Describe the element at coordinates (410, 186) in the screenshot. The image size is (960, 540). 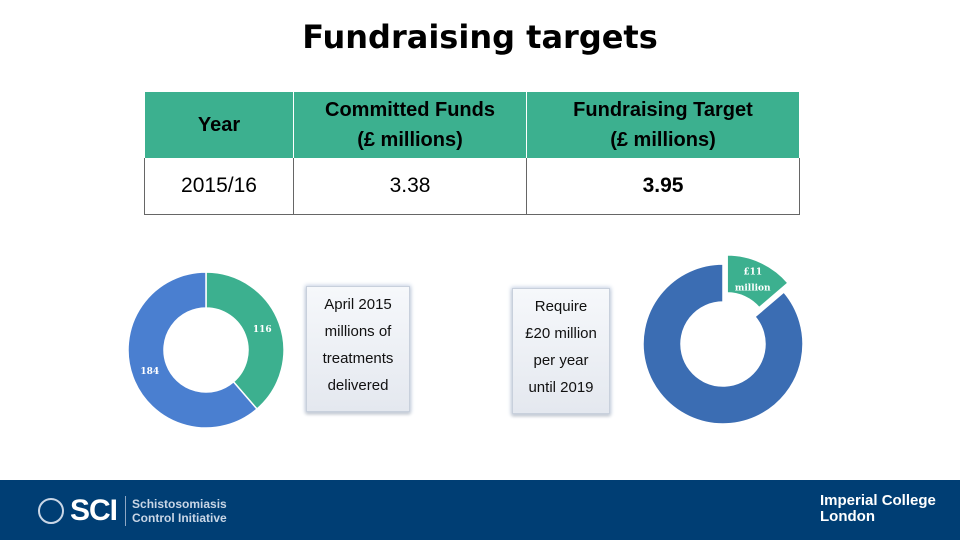
I see `cell-committed: 3.38` at that location.